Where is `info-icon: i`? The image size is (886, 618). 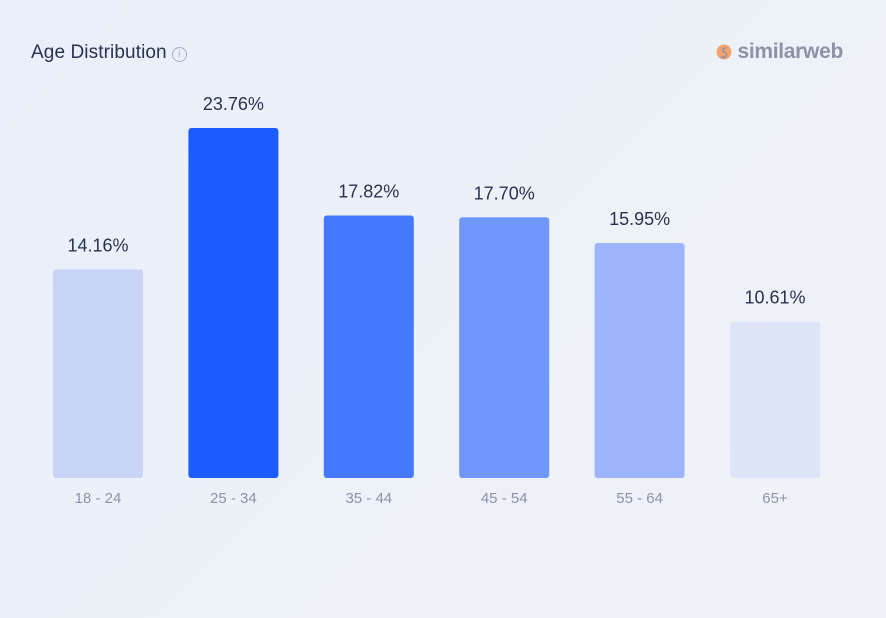
info-icon: i is located at coordinates (179, 54).